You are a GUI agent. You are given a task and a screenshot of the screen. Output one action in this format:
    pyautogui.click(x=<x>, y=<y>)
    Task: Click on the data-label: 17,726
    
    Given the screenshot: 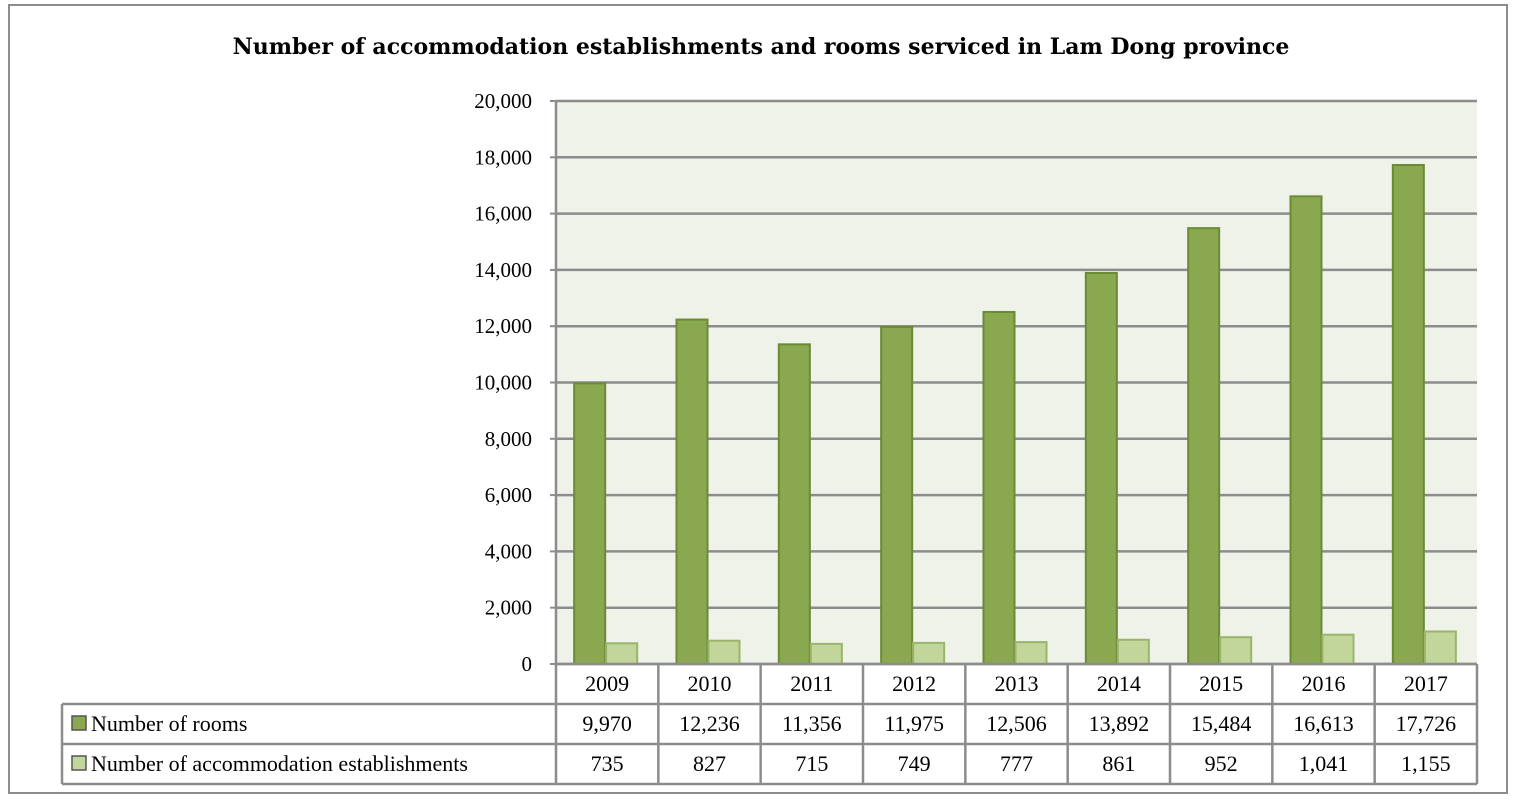 What is the action you would take?
    pyautogui.click(x=1426, y=723)
    